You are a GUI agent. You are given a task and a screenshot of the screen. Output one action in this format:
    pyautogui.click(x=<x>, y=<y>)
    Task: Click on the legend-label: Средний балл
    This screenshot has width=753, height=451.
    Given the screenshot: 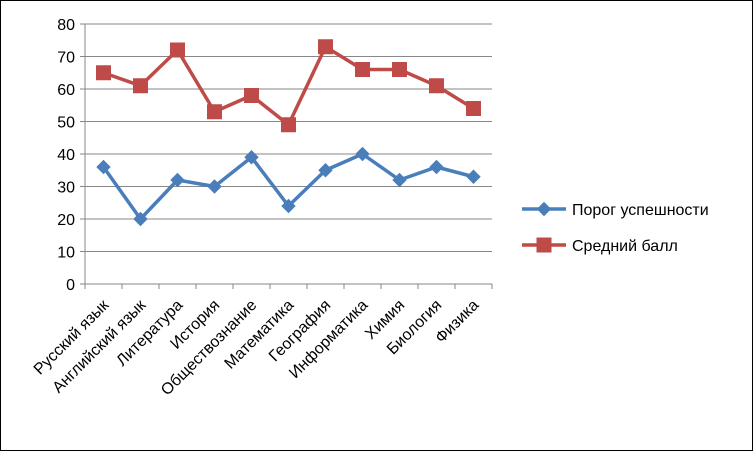 What is the action you would take?
    pyautogui.click(x=625, y=246)
    